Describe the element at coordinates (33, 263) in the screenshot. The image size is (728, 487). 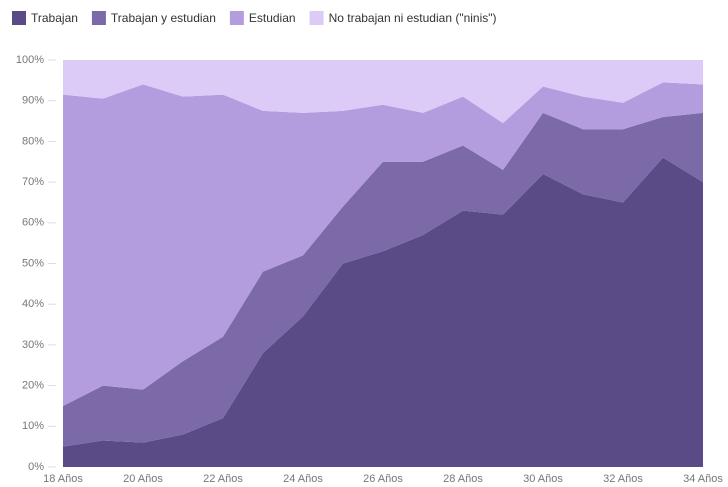
I see `y-tick-label: 50%` at that location.